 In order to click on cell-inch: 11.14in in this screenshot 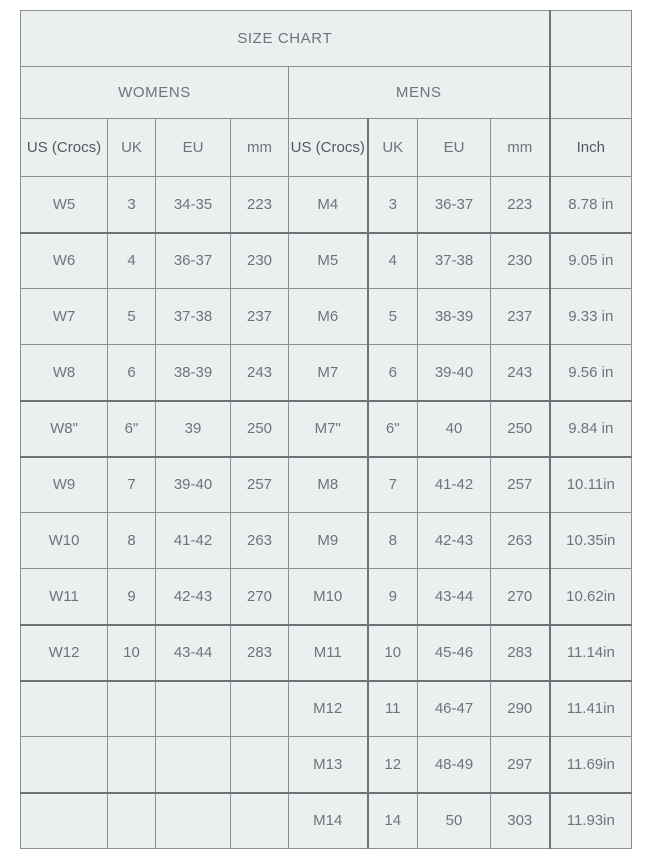, I will do `click(590, 652)`.